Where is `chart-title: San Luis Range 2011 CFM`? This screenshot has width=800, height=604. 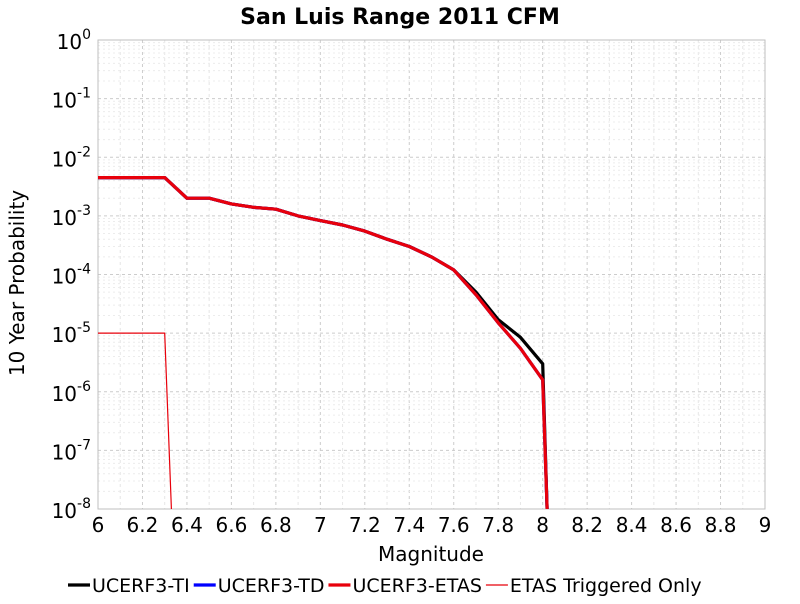
chart-title: San Luis Range 2011 CFM is located at coordinates (400, 17).